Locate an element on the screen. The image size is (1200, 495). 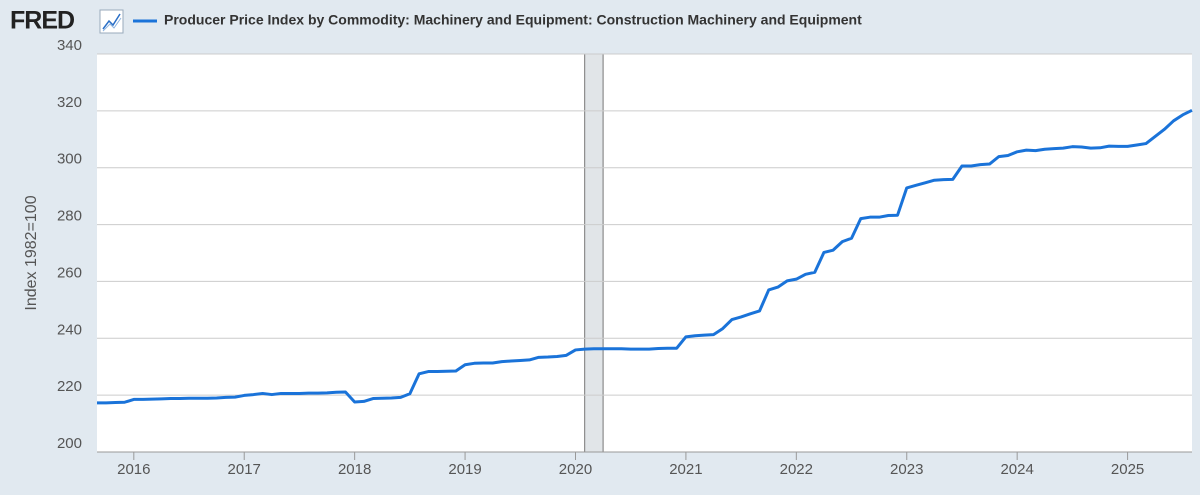
y-tick-label: 300 is located at coordinates (69, 159).